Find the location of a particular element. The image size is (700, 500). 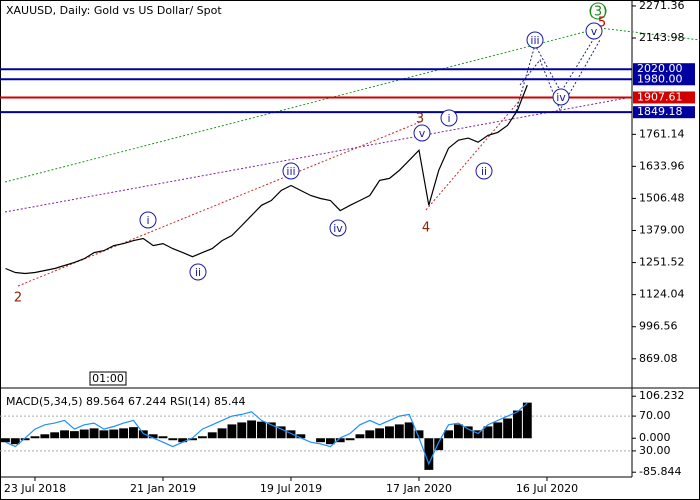

wave-label: 4 is located at coordinates (426, 228).